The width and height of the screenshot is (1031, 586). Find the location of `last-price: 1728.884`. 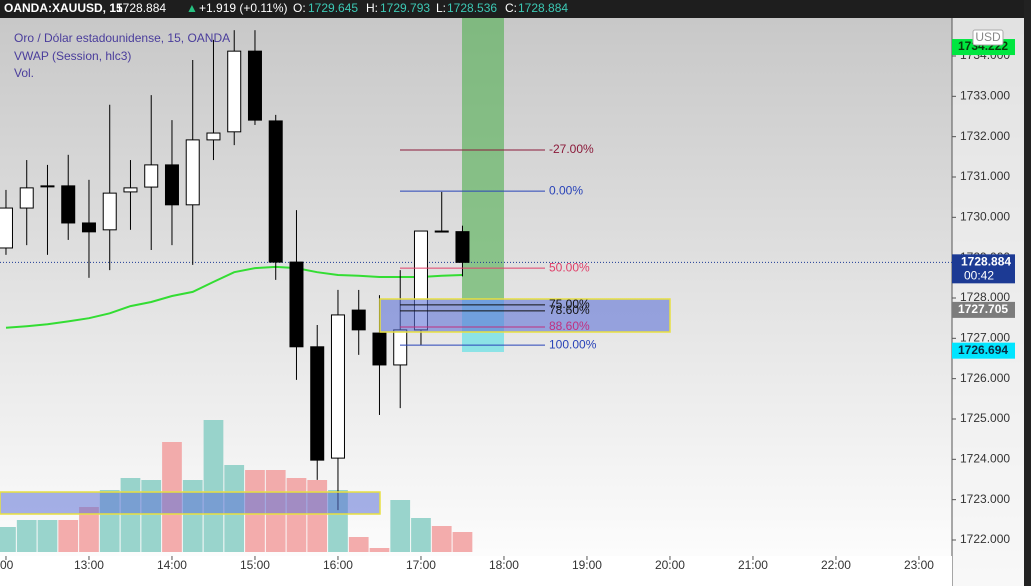

last-price: 1728.884 is located at coordinates (141, 8).